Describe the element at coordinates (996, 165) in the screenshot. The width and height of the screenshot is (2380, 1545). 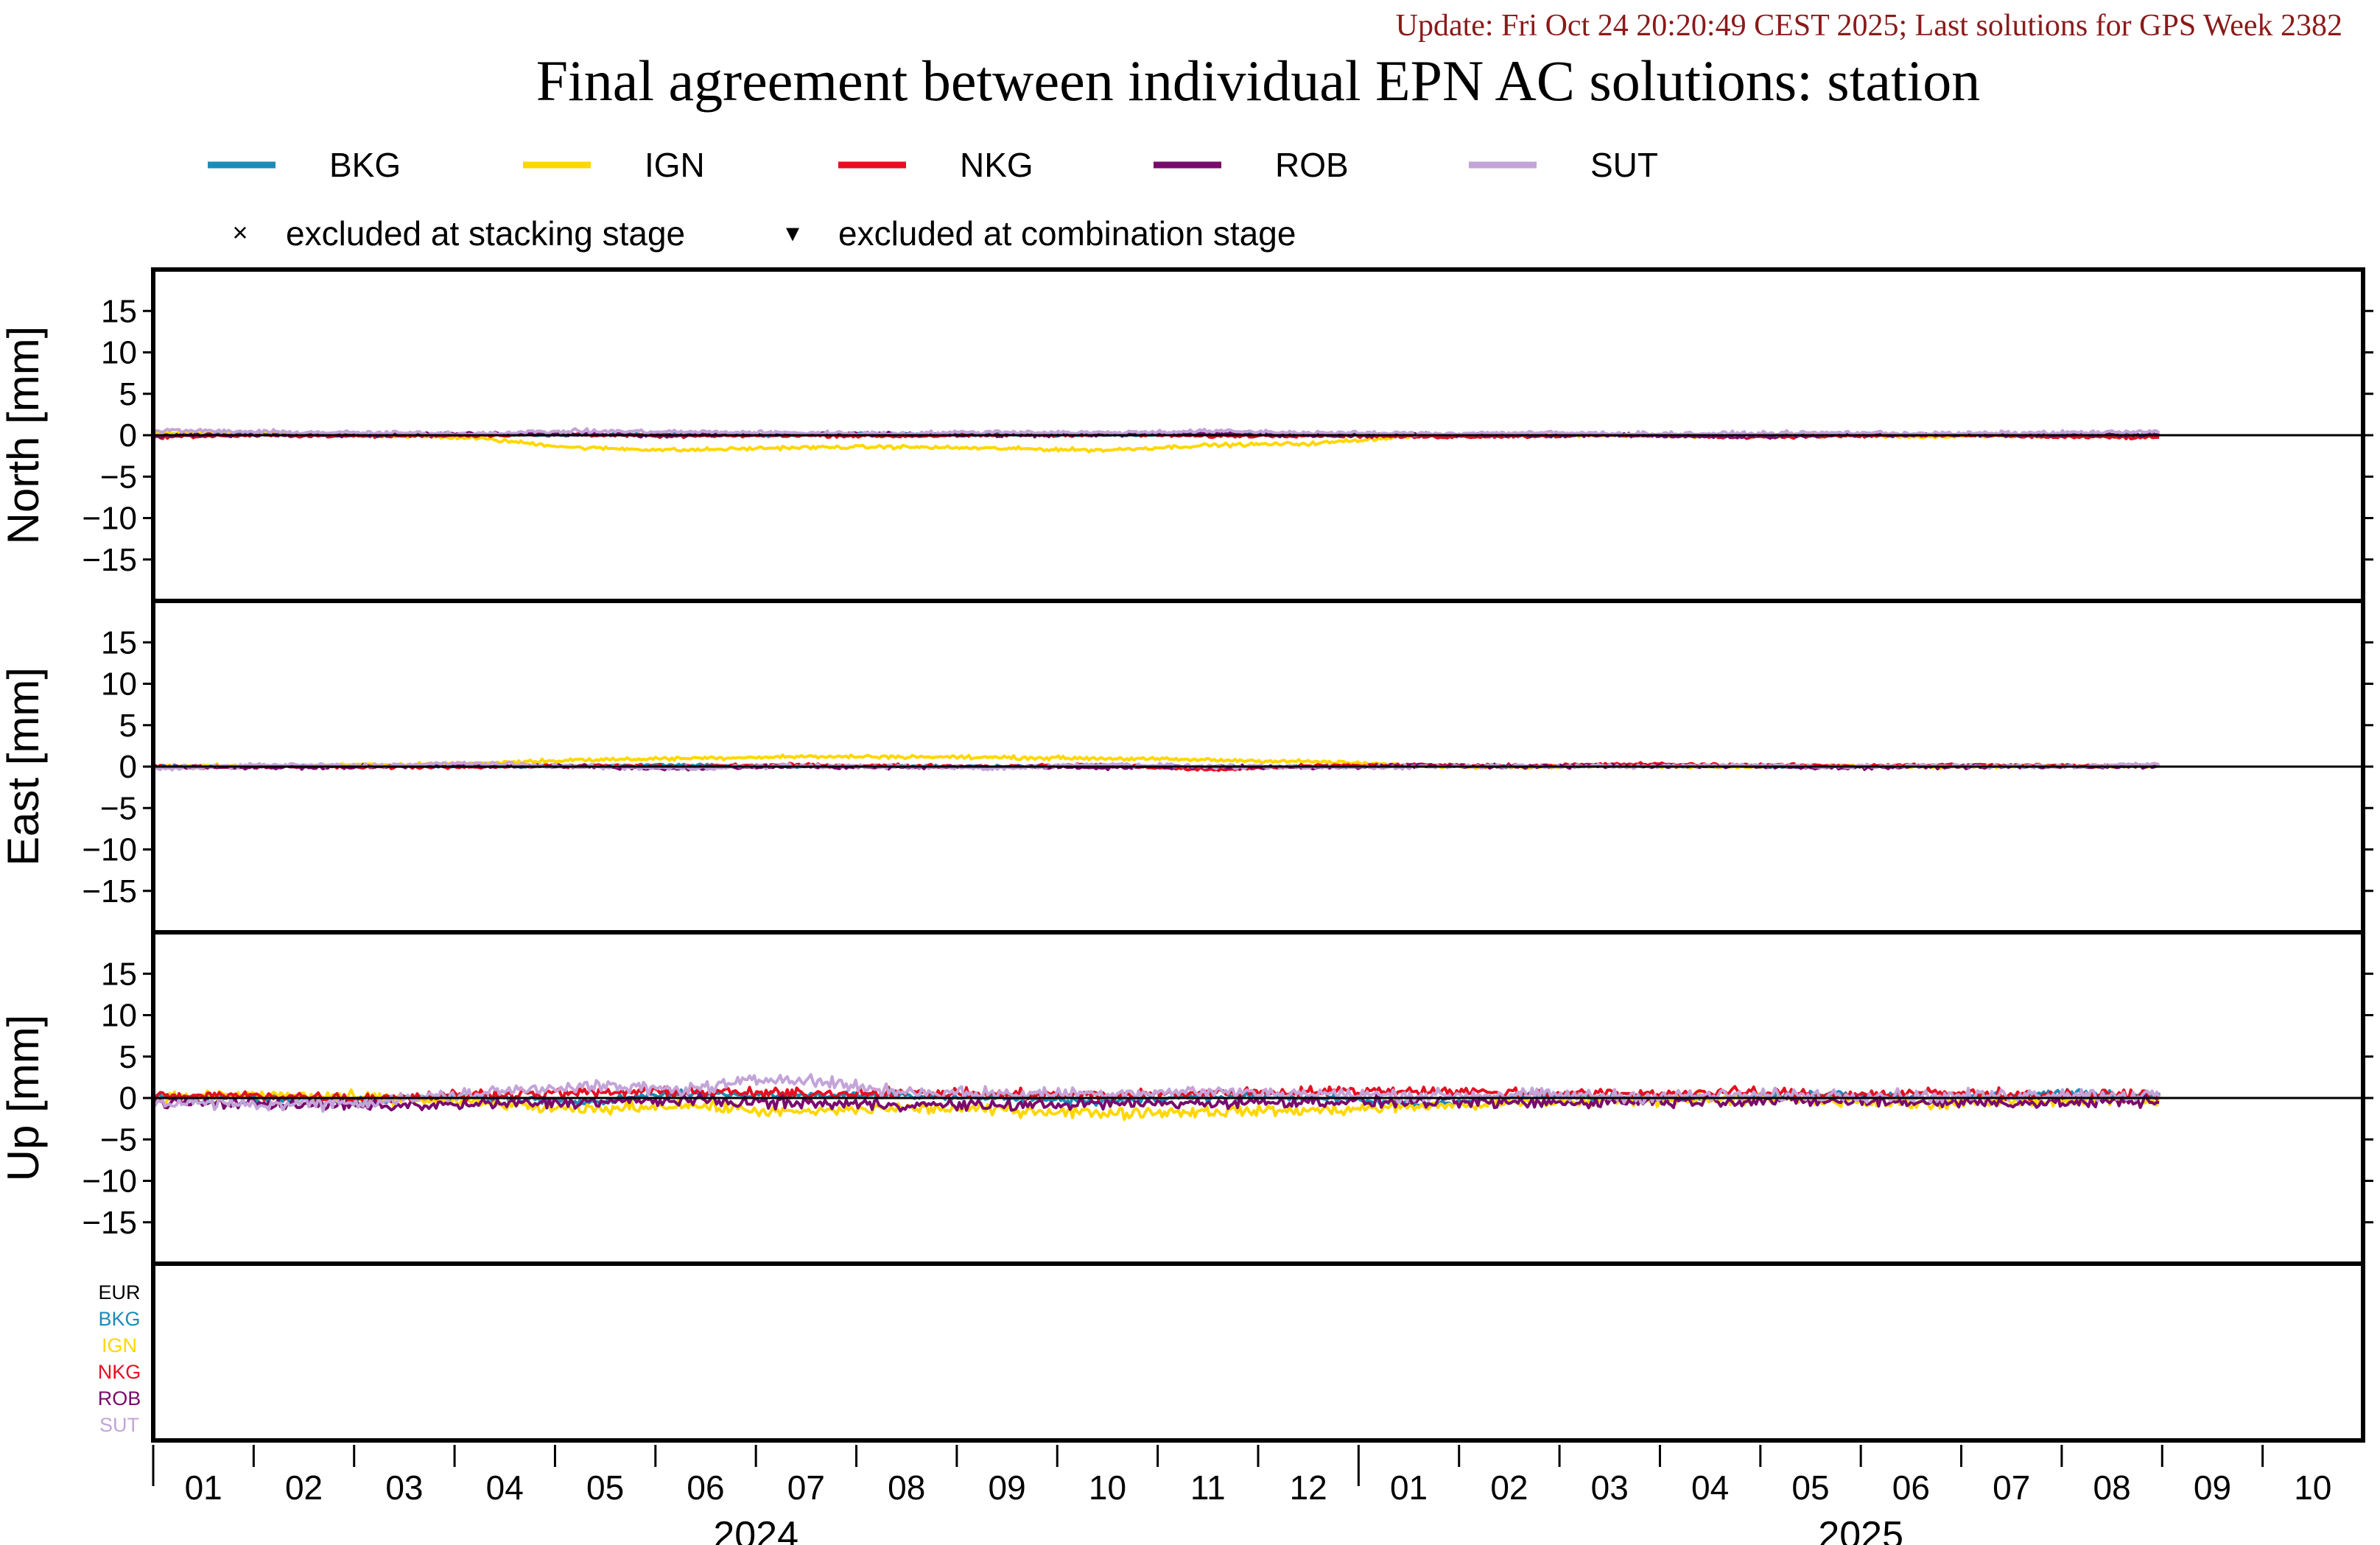
I see `legend-label-nkg: NKG` at that location.